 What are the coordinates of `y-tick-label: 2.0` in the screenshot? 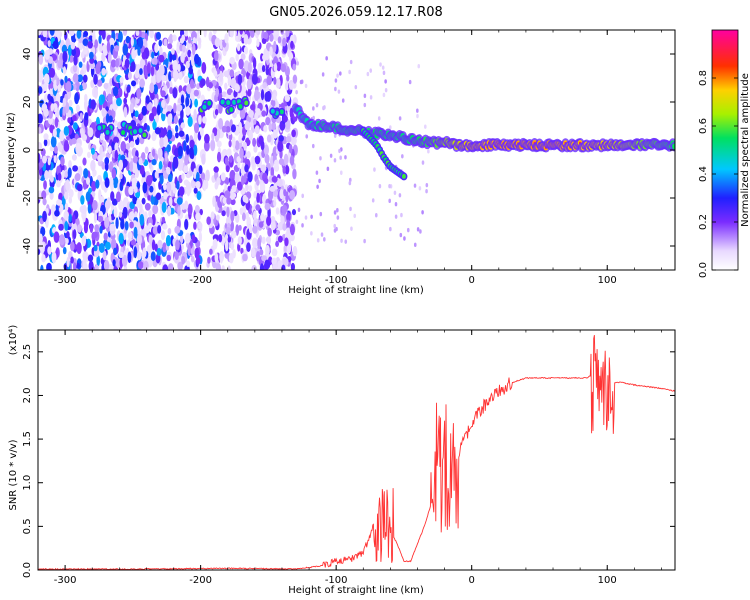 It's located at (27, 396).